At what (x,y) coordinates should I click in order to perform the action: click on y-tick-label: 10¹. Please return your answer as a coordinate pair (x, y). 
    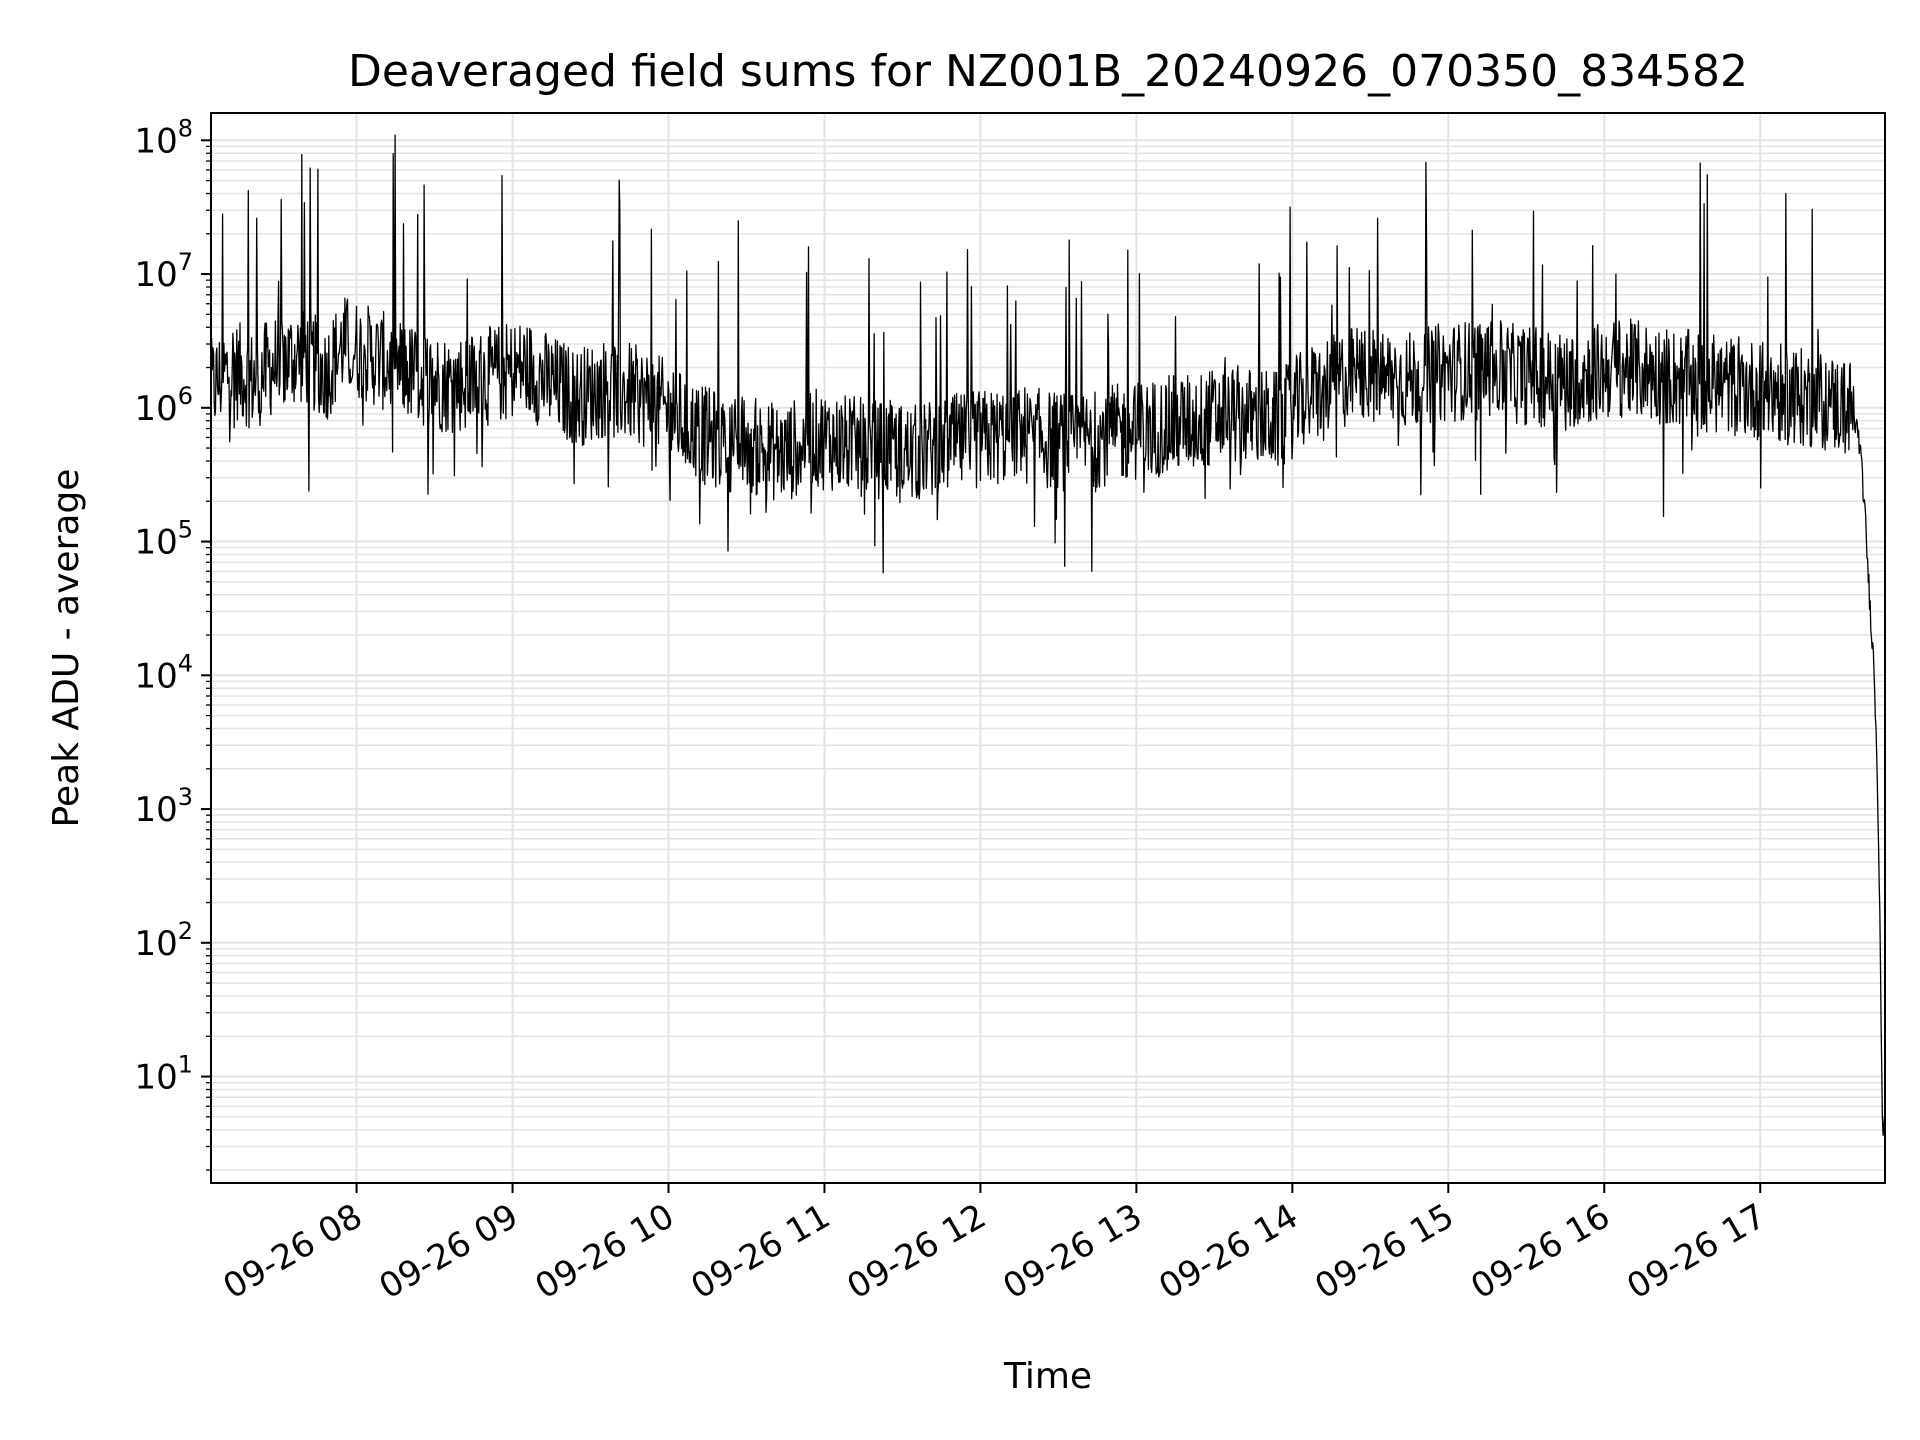
    Looking at the image, I should click on (163, 1074).